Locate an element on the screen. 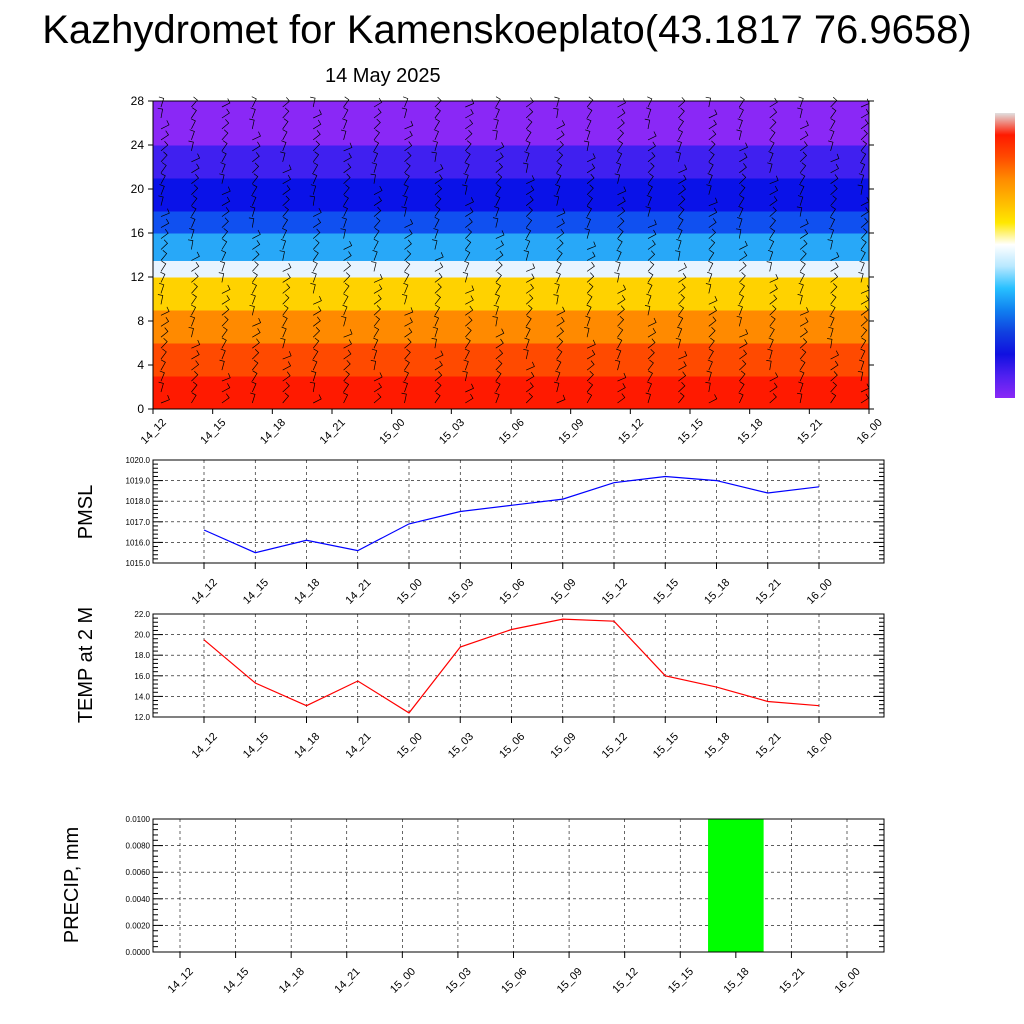  pmsl-x-tick-label: 14_15 is located at coordinates (256, 592).